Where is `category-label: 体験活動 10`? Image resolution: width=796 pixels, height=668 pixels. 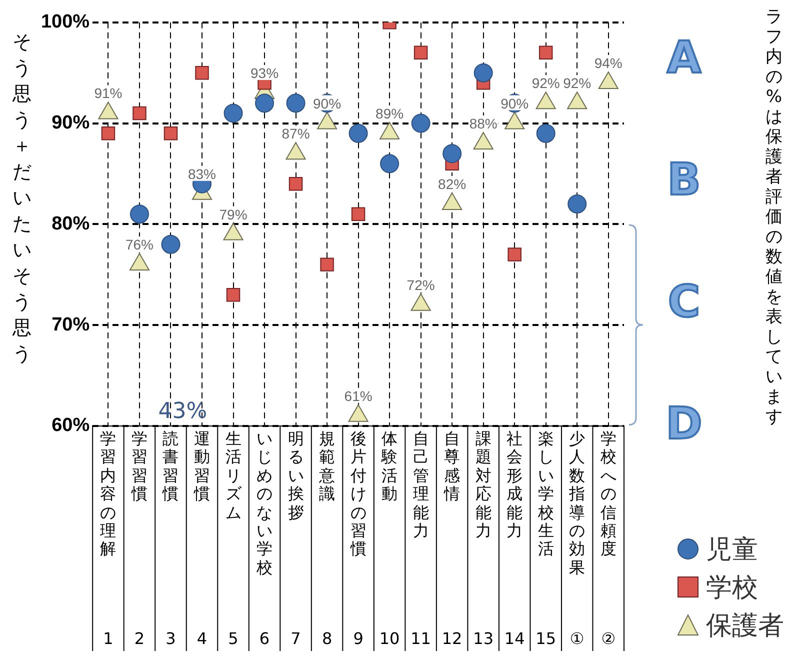 category-label: 体験活動 10 is located at coordinates (389, 538).